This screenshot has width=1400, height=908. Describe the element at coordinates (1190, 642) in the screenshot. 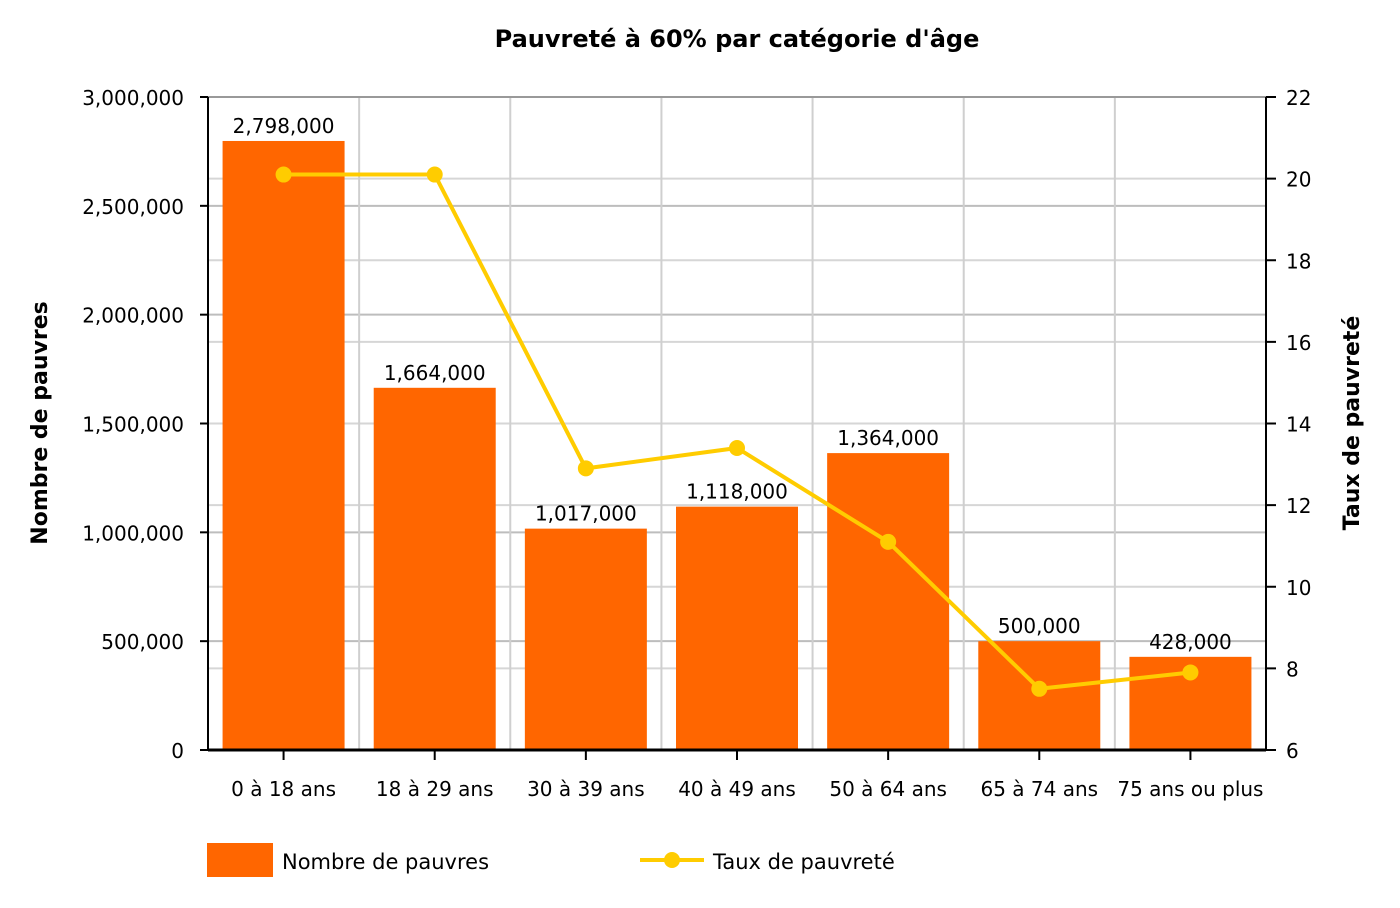

I see `bar-data-label: 428,000` at that location.